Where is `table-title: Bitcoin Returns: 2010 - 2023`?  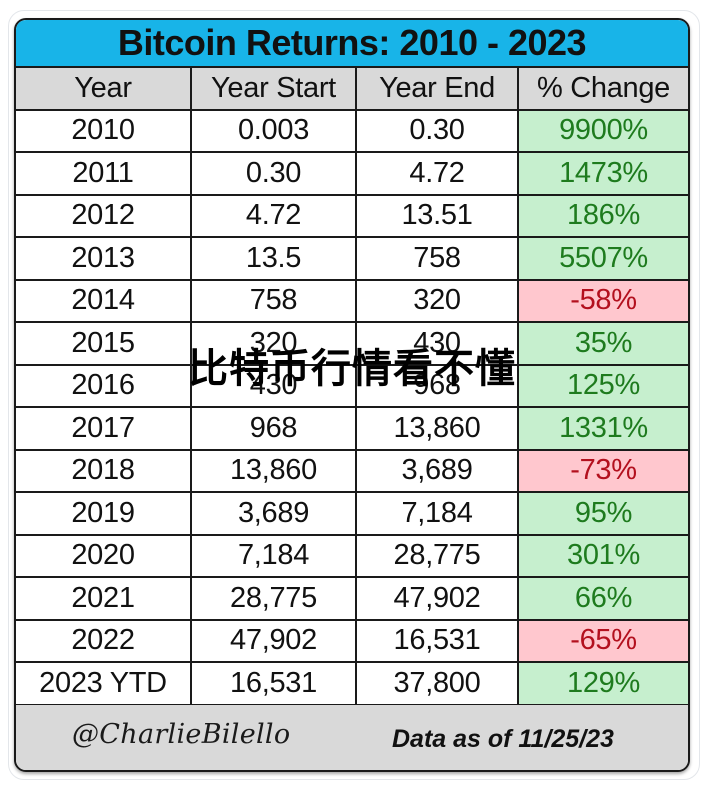 table-title: Bitcoin Returns: 2010 - 2023 is located at coordinates (352, 44).